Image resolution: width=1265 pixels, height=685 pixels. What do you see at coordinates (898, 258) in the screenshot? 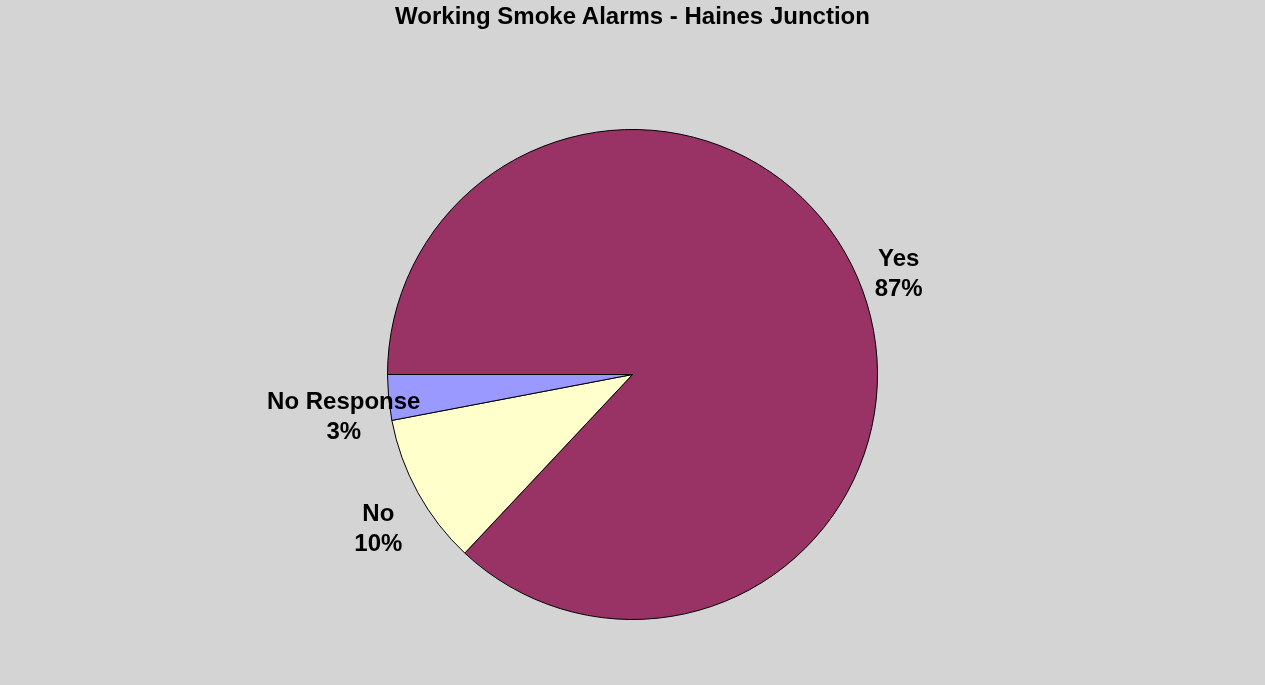
I see `slice-label: Yes` at bounding box center [898, 258].